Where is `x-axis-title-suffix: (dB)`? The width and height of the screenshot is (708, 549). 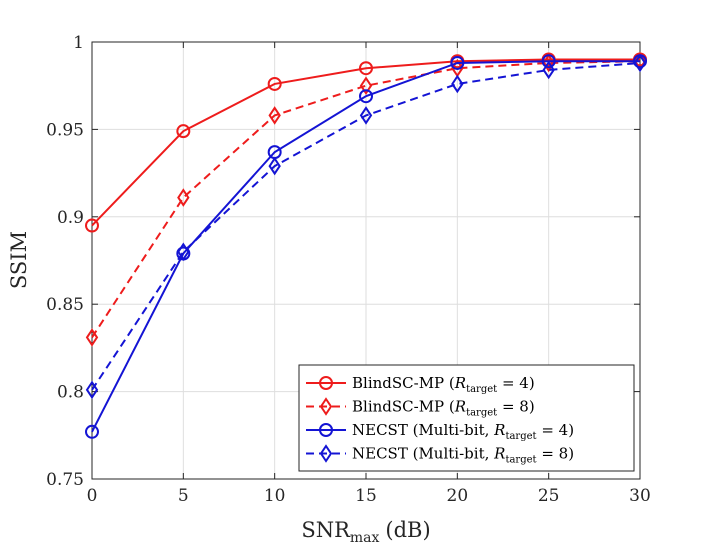
x-axis-title-suffix: (dB) is located at coordinates (407, 530).